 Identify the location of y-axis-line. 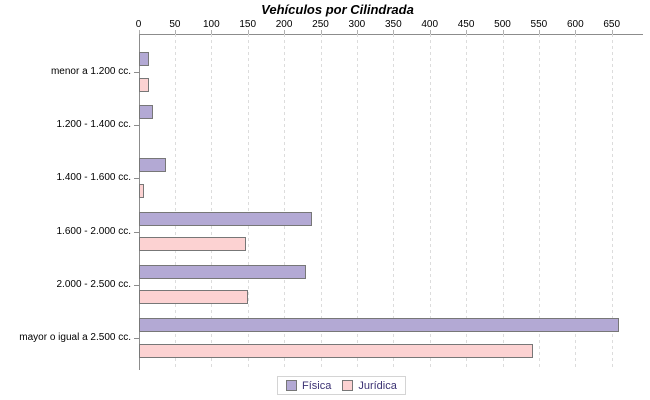
(139, 202).